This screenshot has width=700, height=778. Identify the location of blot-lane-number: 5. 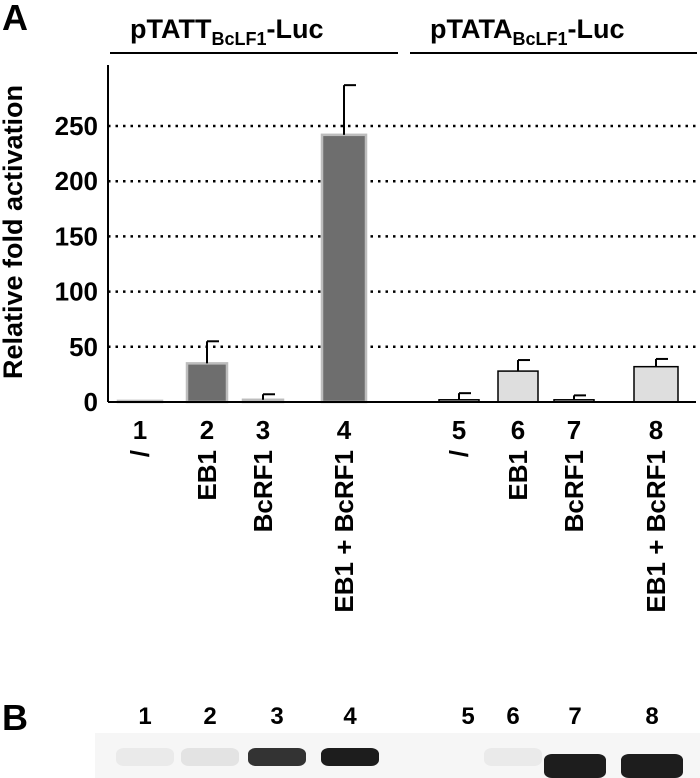
(467, 716).